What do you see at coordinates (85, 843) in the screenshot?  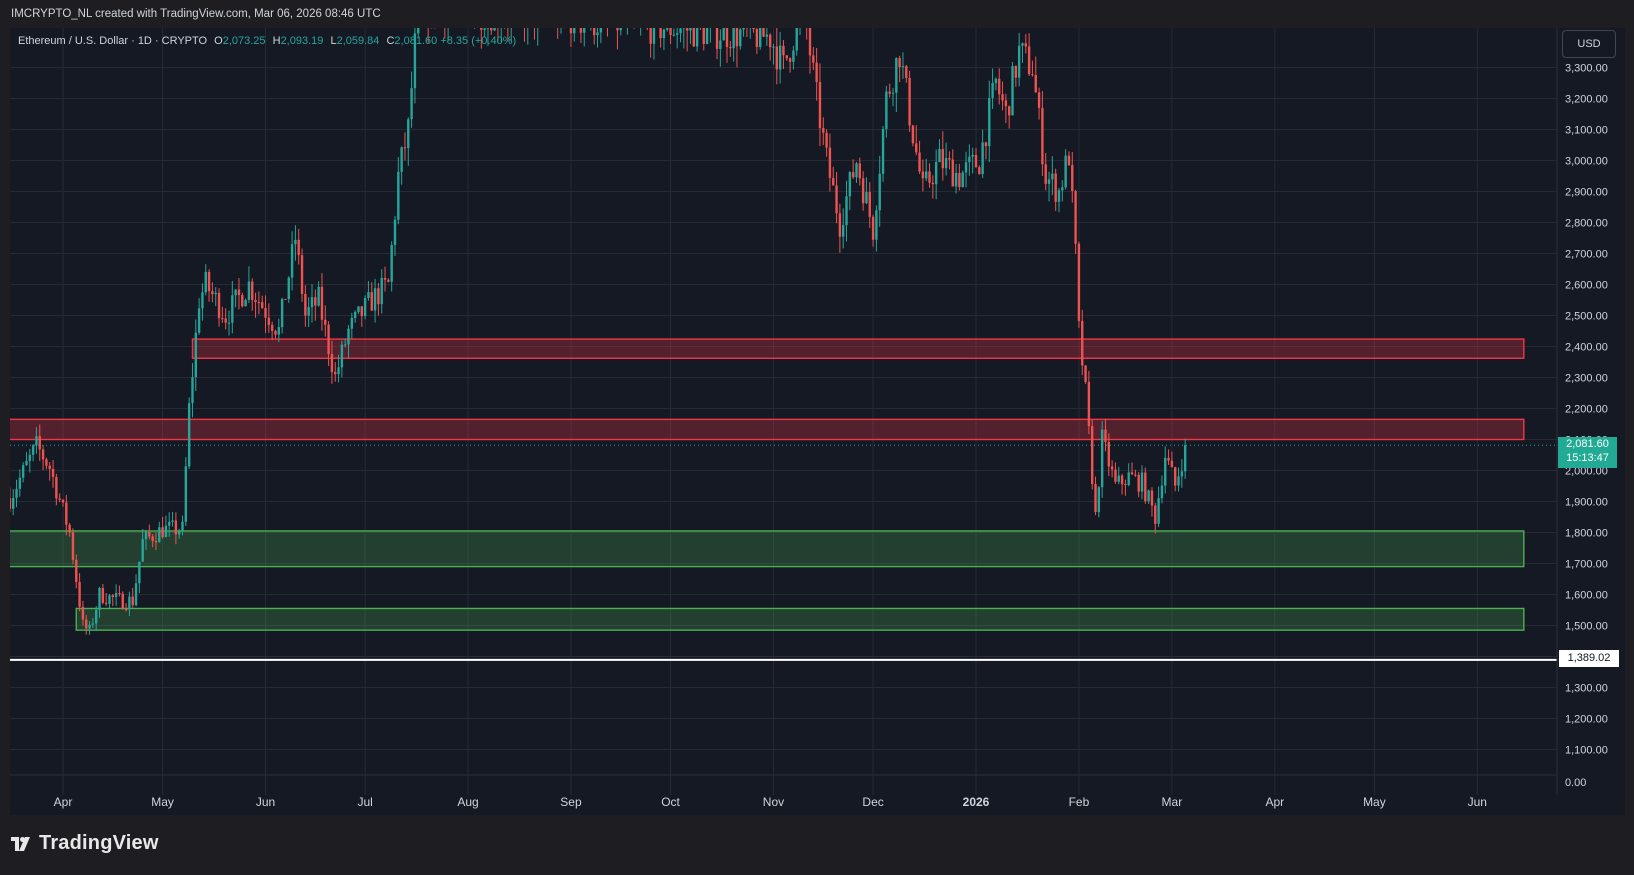 I see `tradingview-logo: TradingView` at bounding box center [85, 843].